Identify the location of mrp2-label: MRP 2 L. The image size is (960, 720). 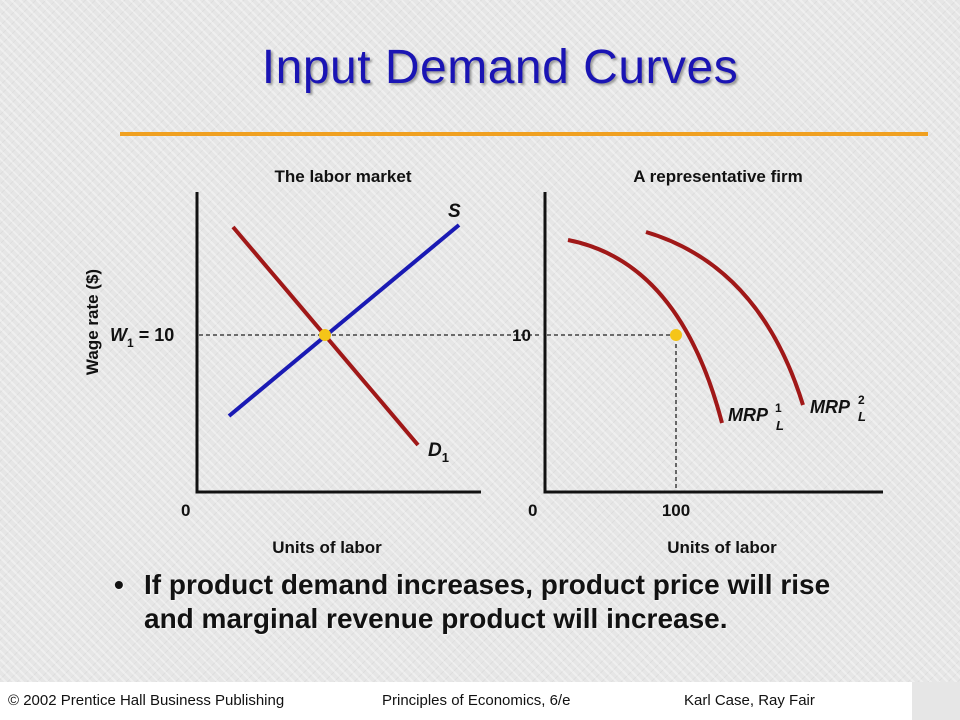
(838, 408).